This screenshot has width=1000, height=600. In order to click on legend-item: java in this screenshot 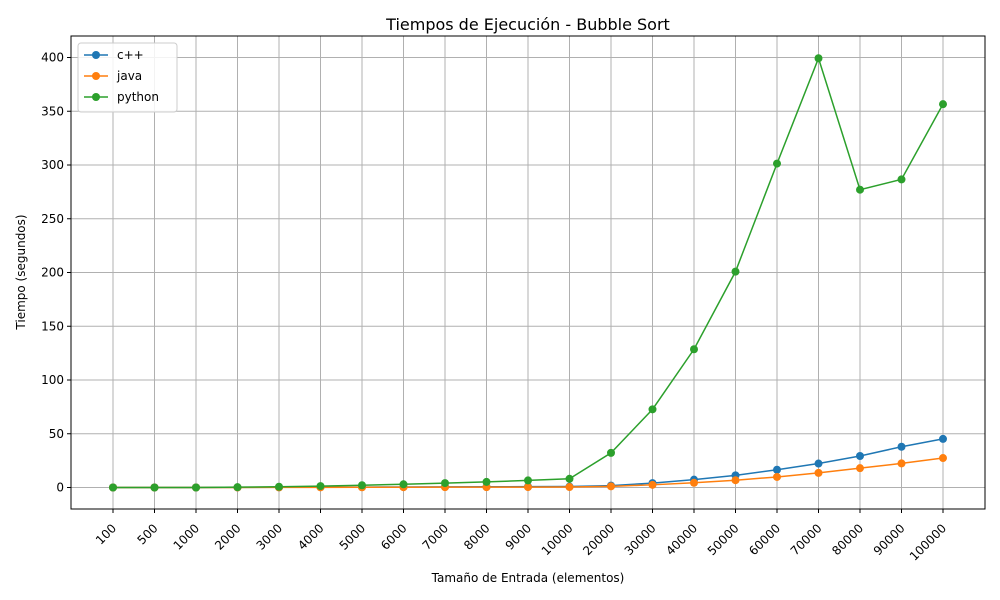, I will do `click(113, 76)`.